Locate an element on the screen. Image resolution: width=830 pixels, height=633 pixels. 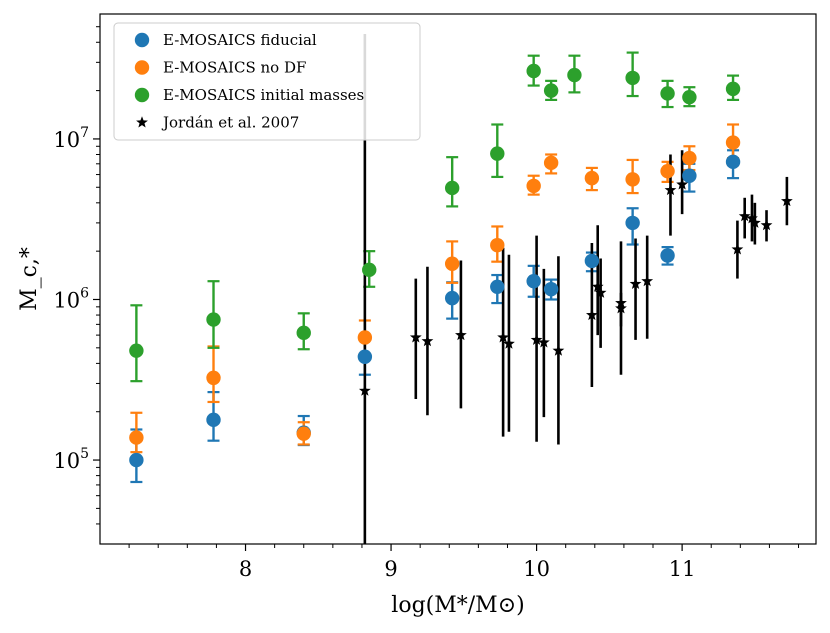
legend-label: E-MOSAICS initial masses is located at coordinates (263, 95).